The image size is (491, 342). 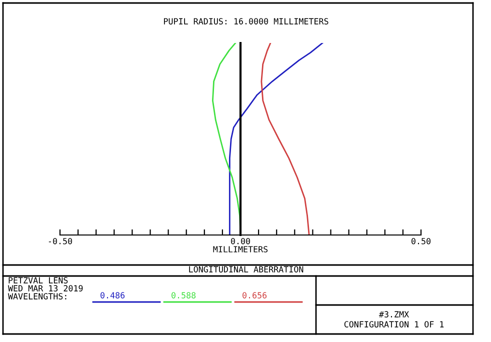 What do you see at coordinates (37, 296) in the screenshot?
I see `legend-title: WAVELENGTHS:` at bounding box center [37, 296].